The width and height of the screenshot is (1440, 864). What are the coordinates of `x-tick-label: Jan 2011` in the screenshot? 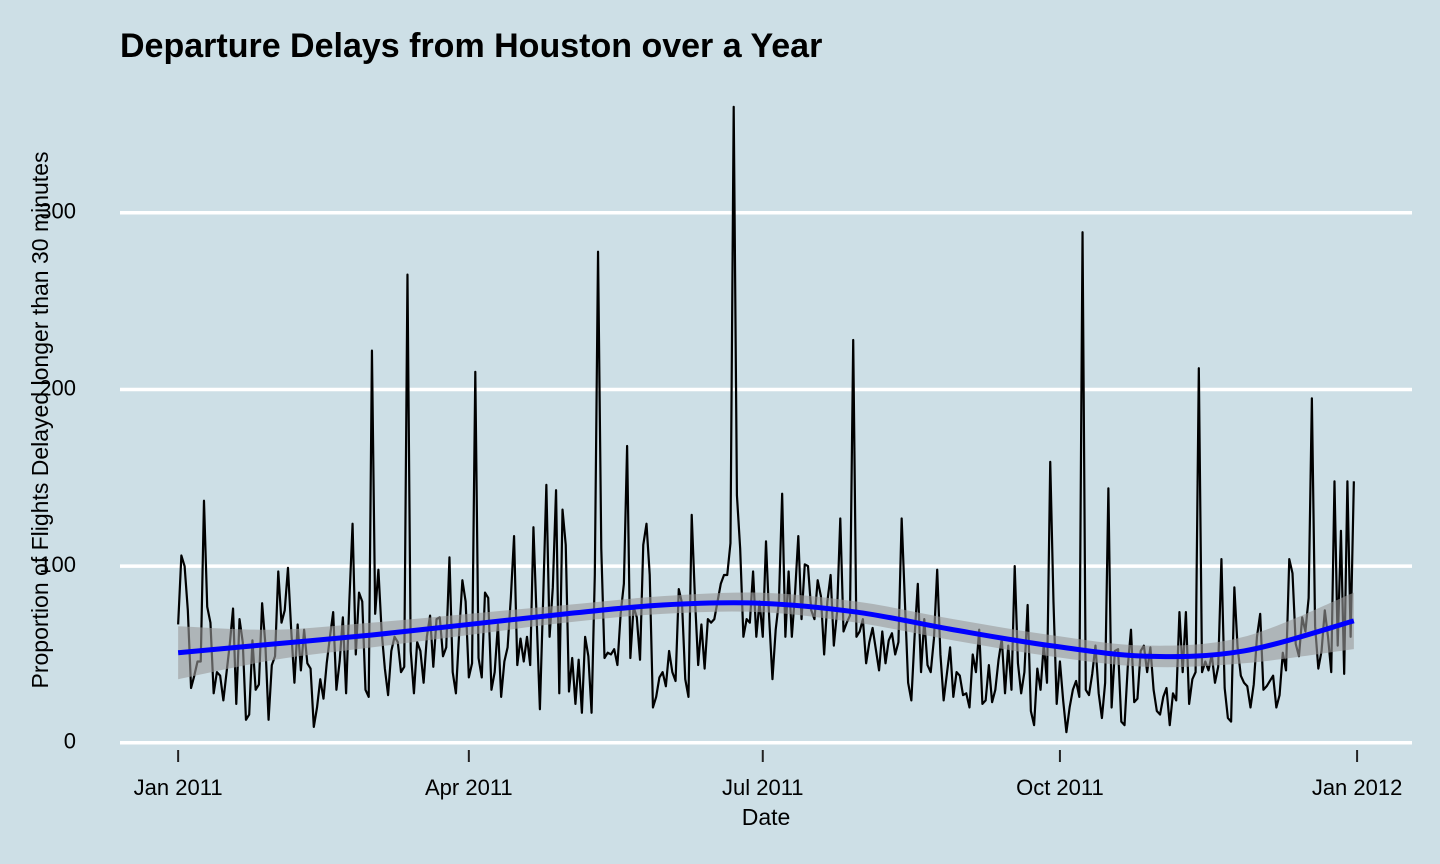 It's located at (178, 787).